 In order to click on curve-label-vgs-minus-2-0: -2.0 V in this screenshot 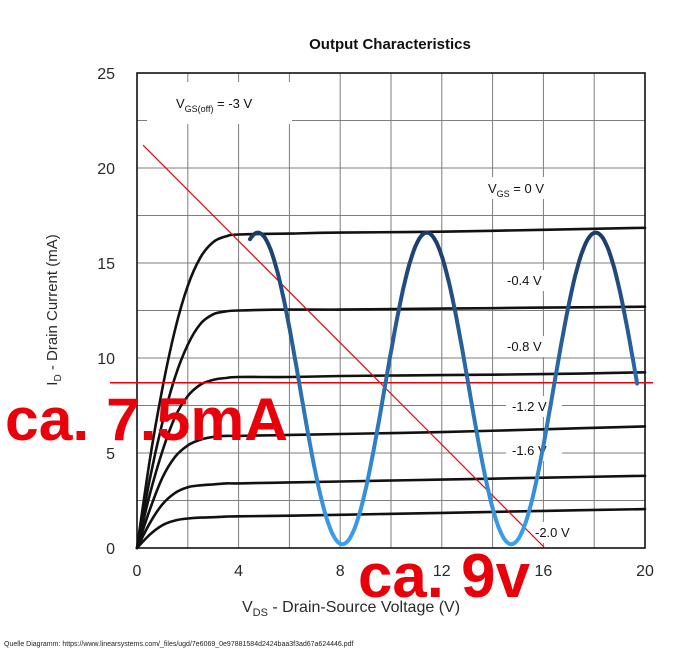, I will do `click(552, 532)`.